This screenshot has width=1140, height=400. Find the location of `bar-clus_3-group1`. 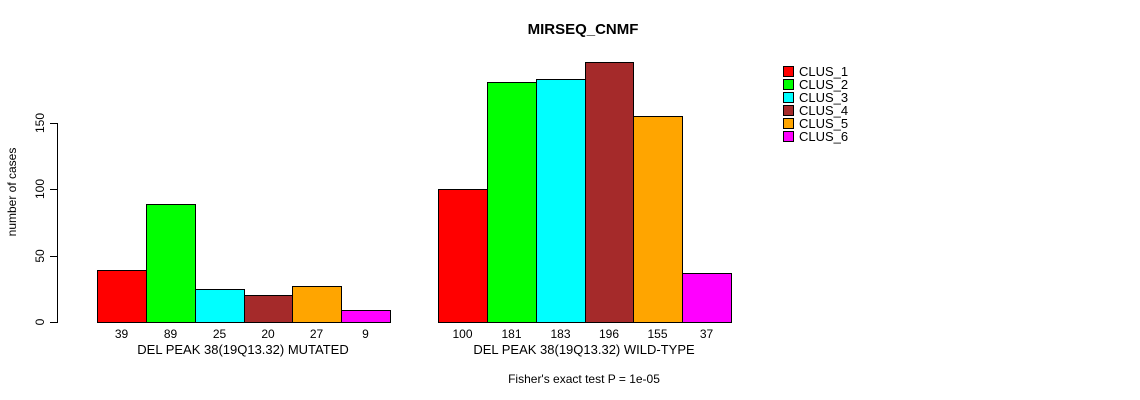

bar-clus_3-group1 is located at coordinates (220, 306).